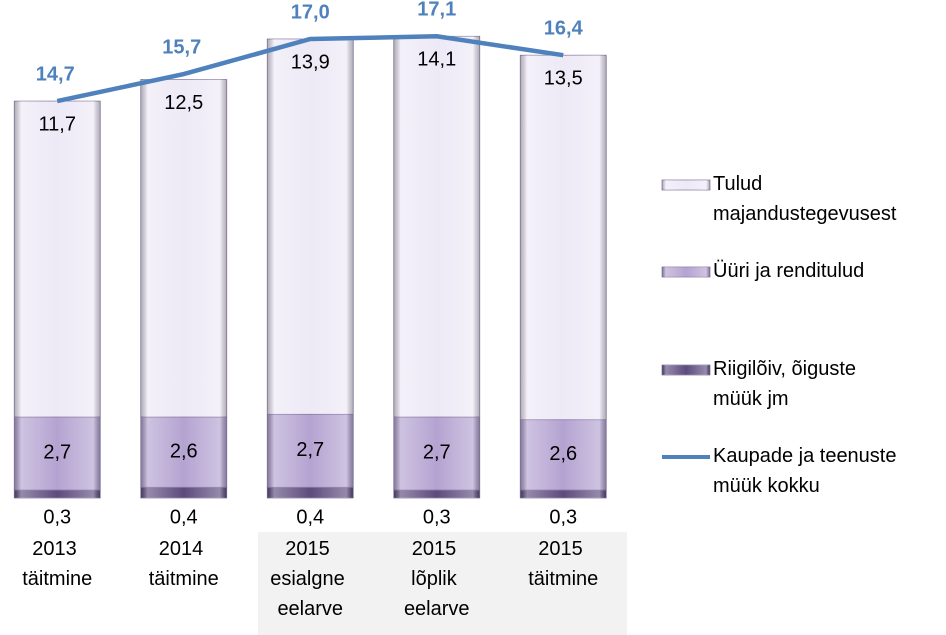 Image resolution: width=946 pixels, height=635 pixels. I want to click on x-tick-label: 2015 täitmine, so click(563, 564).